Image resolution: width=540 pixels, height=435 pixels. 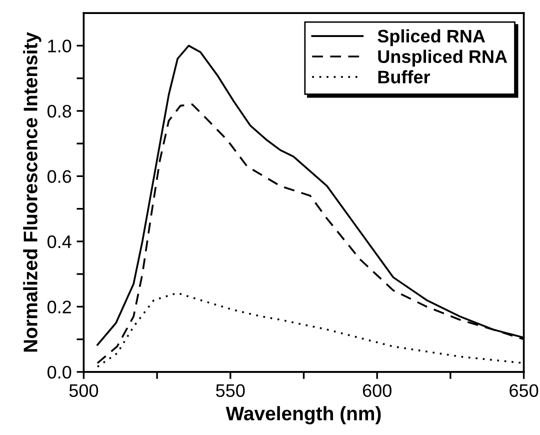 I want to click on y-tick-label: 0.4, so click(x=60, y=241).